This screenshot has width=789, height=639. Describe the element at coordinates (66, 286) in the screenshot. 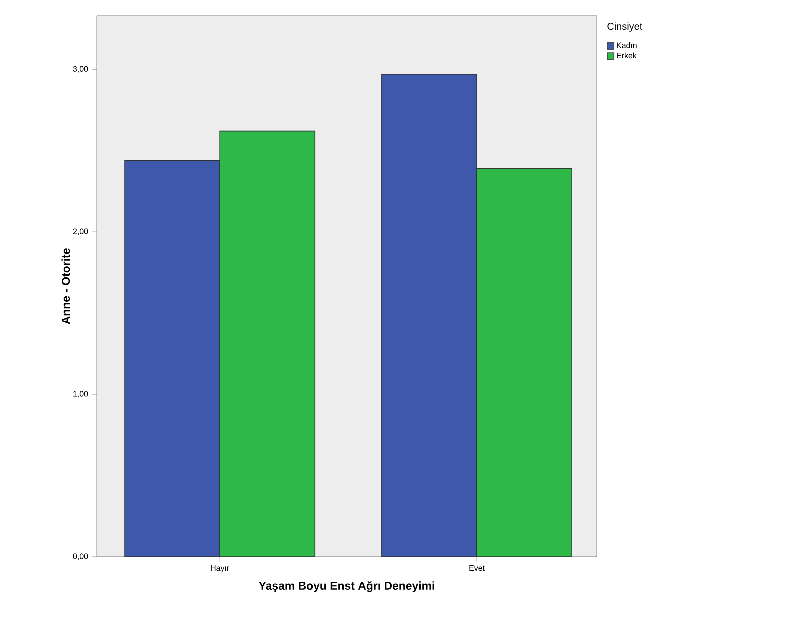

I see `y-axis-title: Anne - Otorite` at that location.